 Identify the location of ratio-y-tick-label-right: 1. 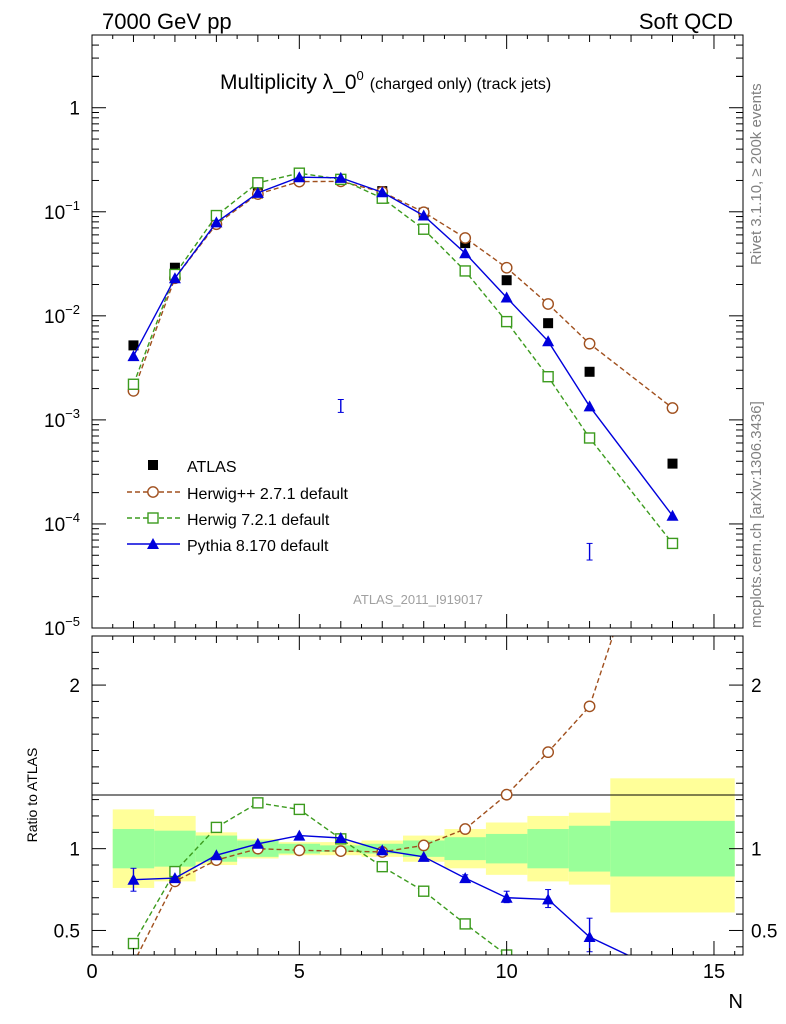
(756, 850).